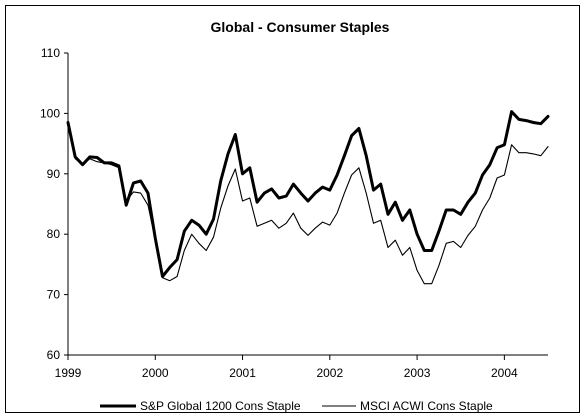 The image size is (587, 420). What do you see at coordinates (54, 174) in the screenshot?
I see `y-tick-label: 90` at bounding box center [54, 174].